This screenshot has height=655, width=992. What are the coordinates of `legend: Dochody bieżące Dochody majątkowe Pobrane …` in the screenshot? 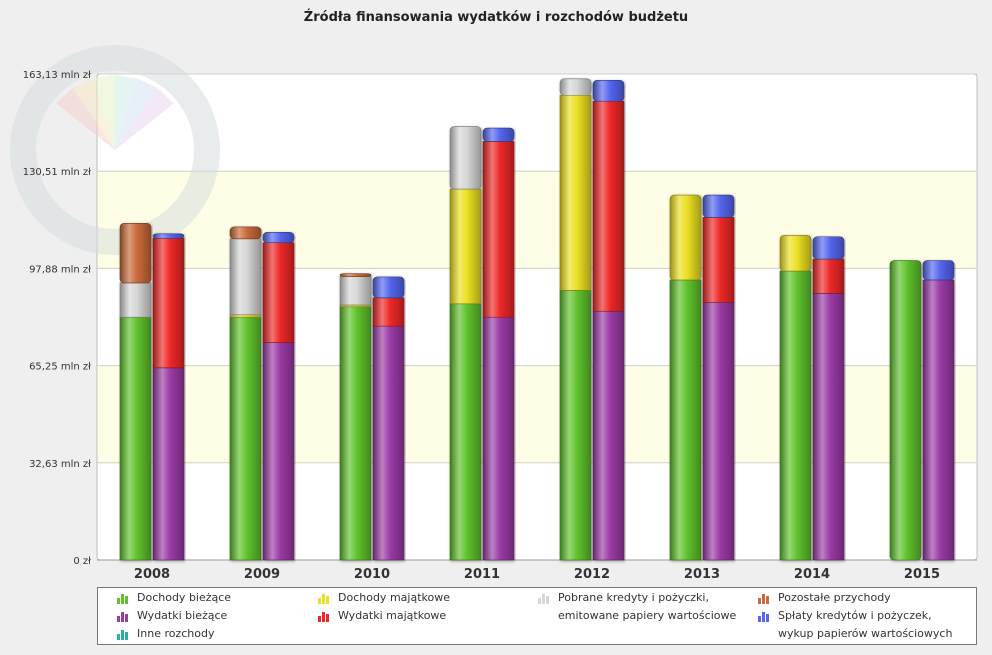 It's located at (537, 616).